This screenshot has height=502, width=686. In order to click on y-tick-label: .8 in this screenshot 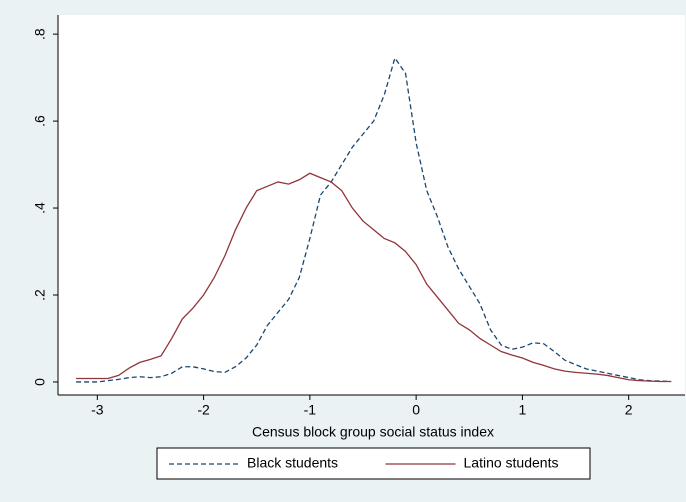, I will do `click(40, 34)`.